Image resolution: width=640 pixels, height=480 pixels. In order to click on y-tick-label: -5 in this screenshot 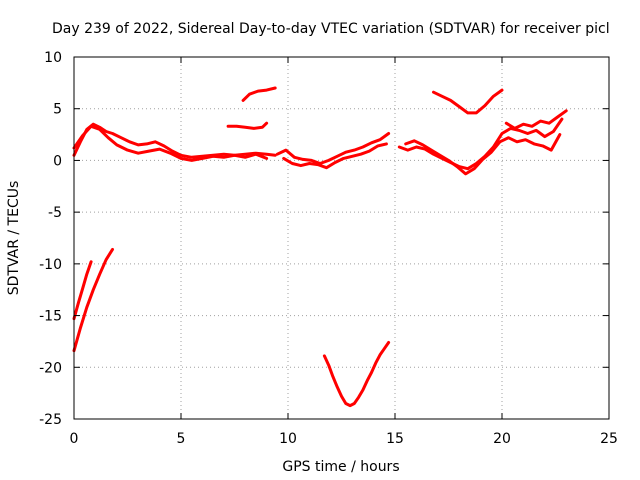, I will do `click(55, 213)`.